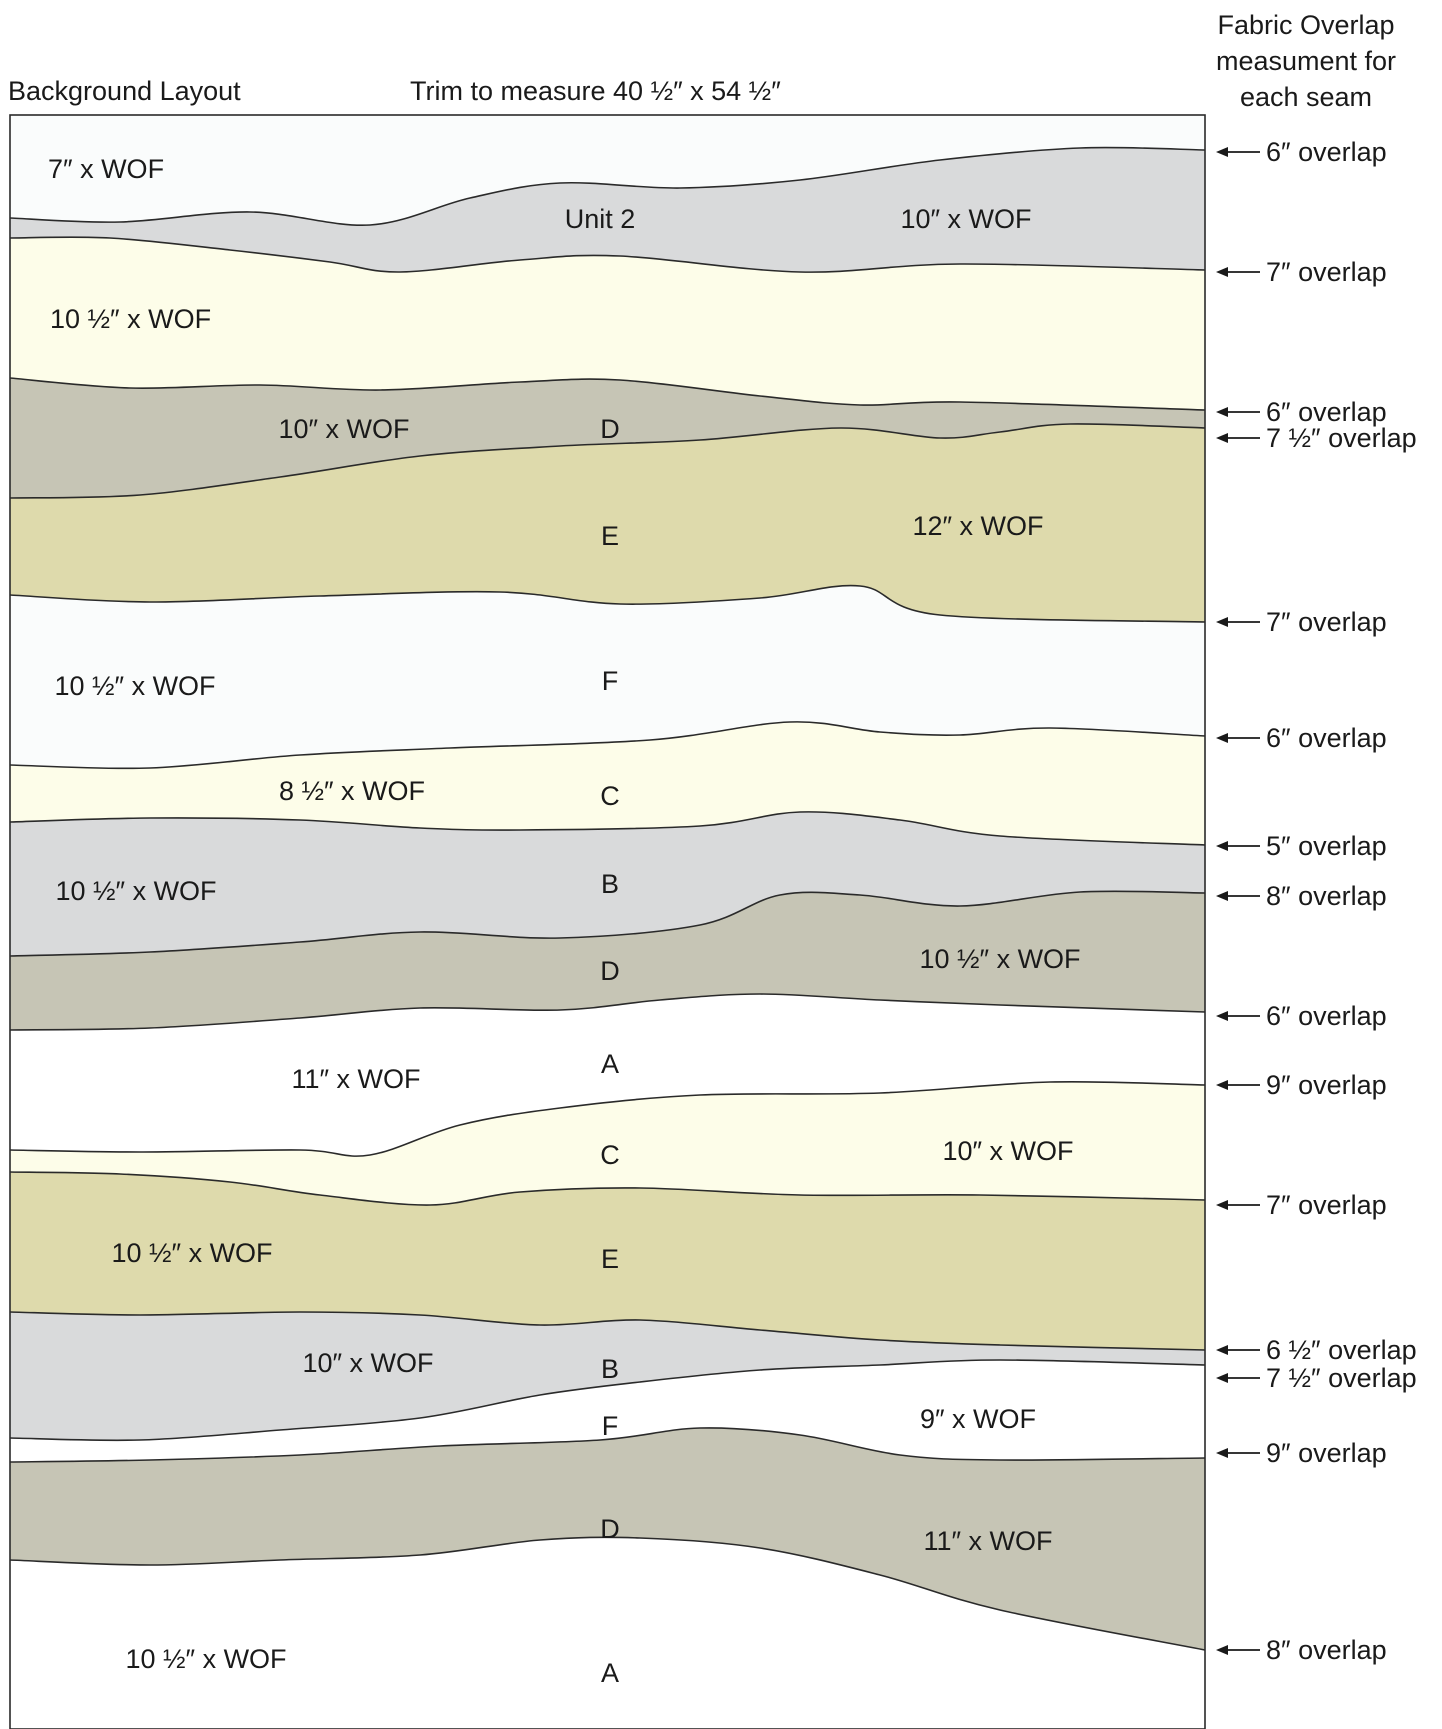  I want to click on strip-label: Unit 2, so click(600, 219).